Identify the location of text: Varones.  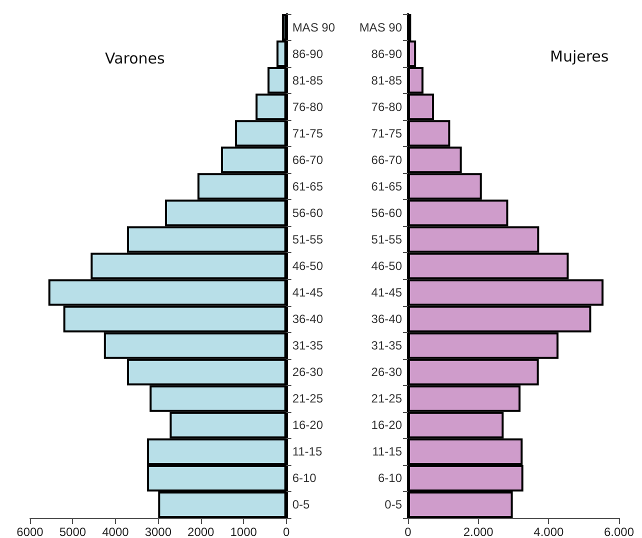
(135, 59).